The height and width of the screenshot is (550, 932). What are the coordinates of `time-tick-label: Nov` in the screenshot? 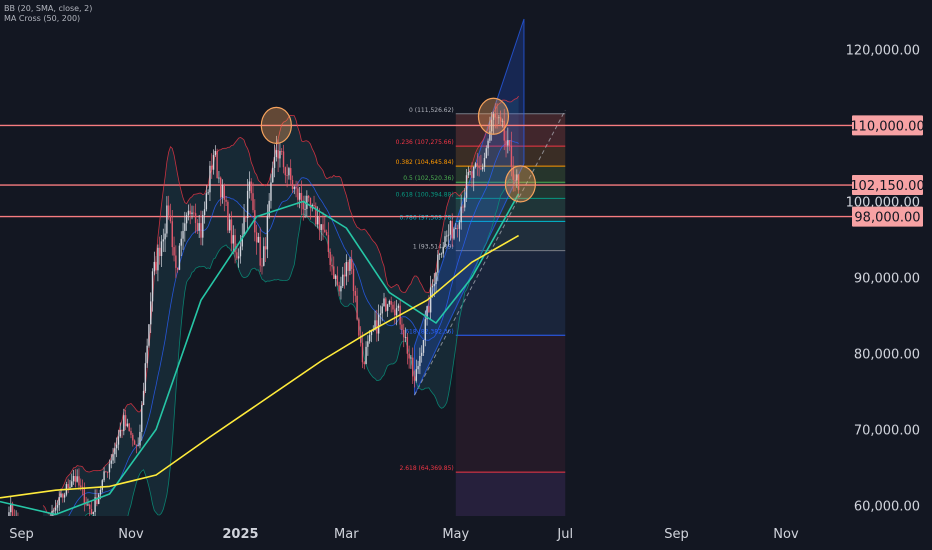 It's located at (786, 534).